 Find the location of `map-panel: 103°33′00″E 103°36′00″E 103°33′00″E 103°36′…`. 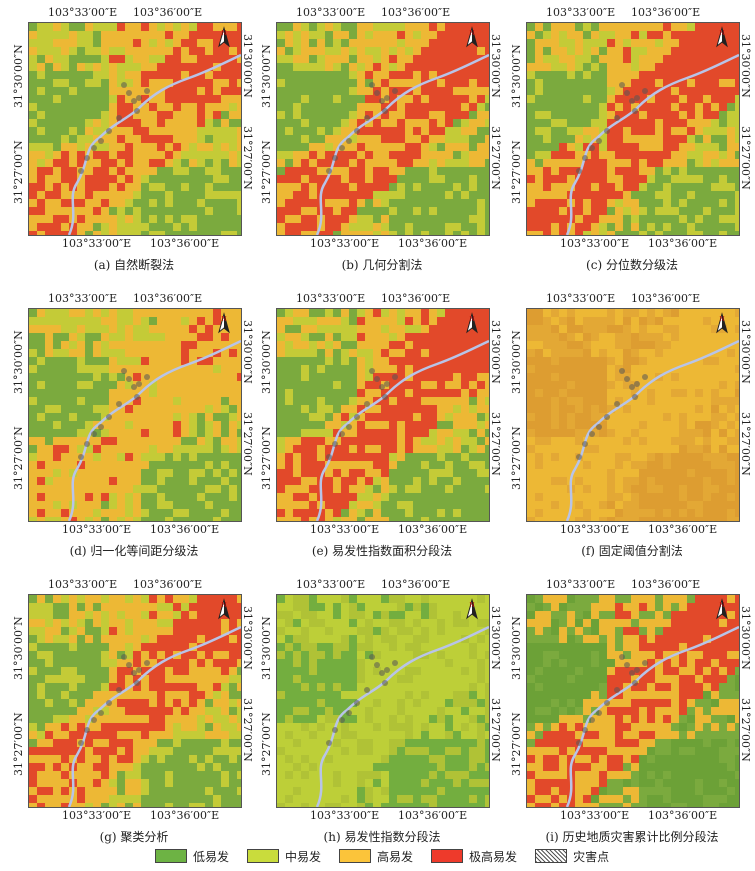

map-panel: 103°33′00″E 103°36′00″E 103°33′00″E 103°36′… is located at coordinates (382, 144).